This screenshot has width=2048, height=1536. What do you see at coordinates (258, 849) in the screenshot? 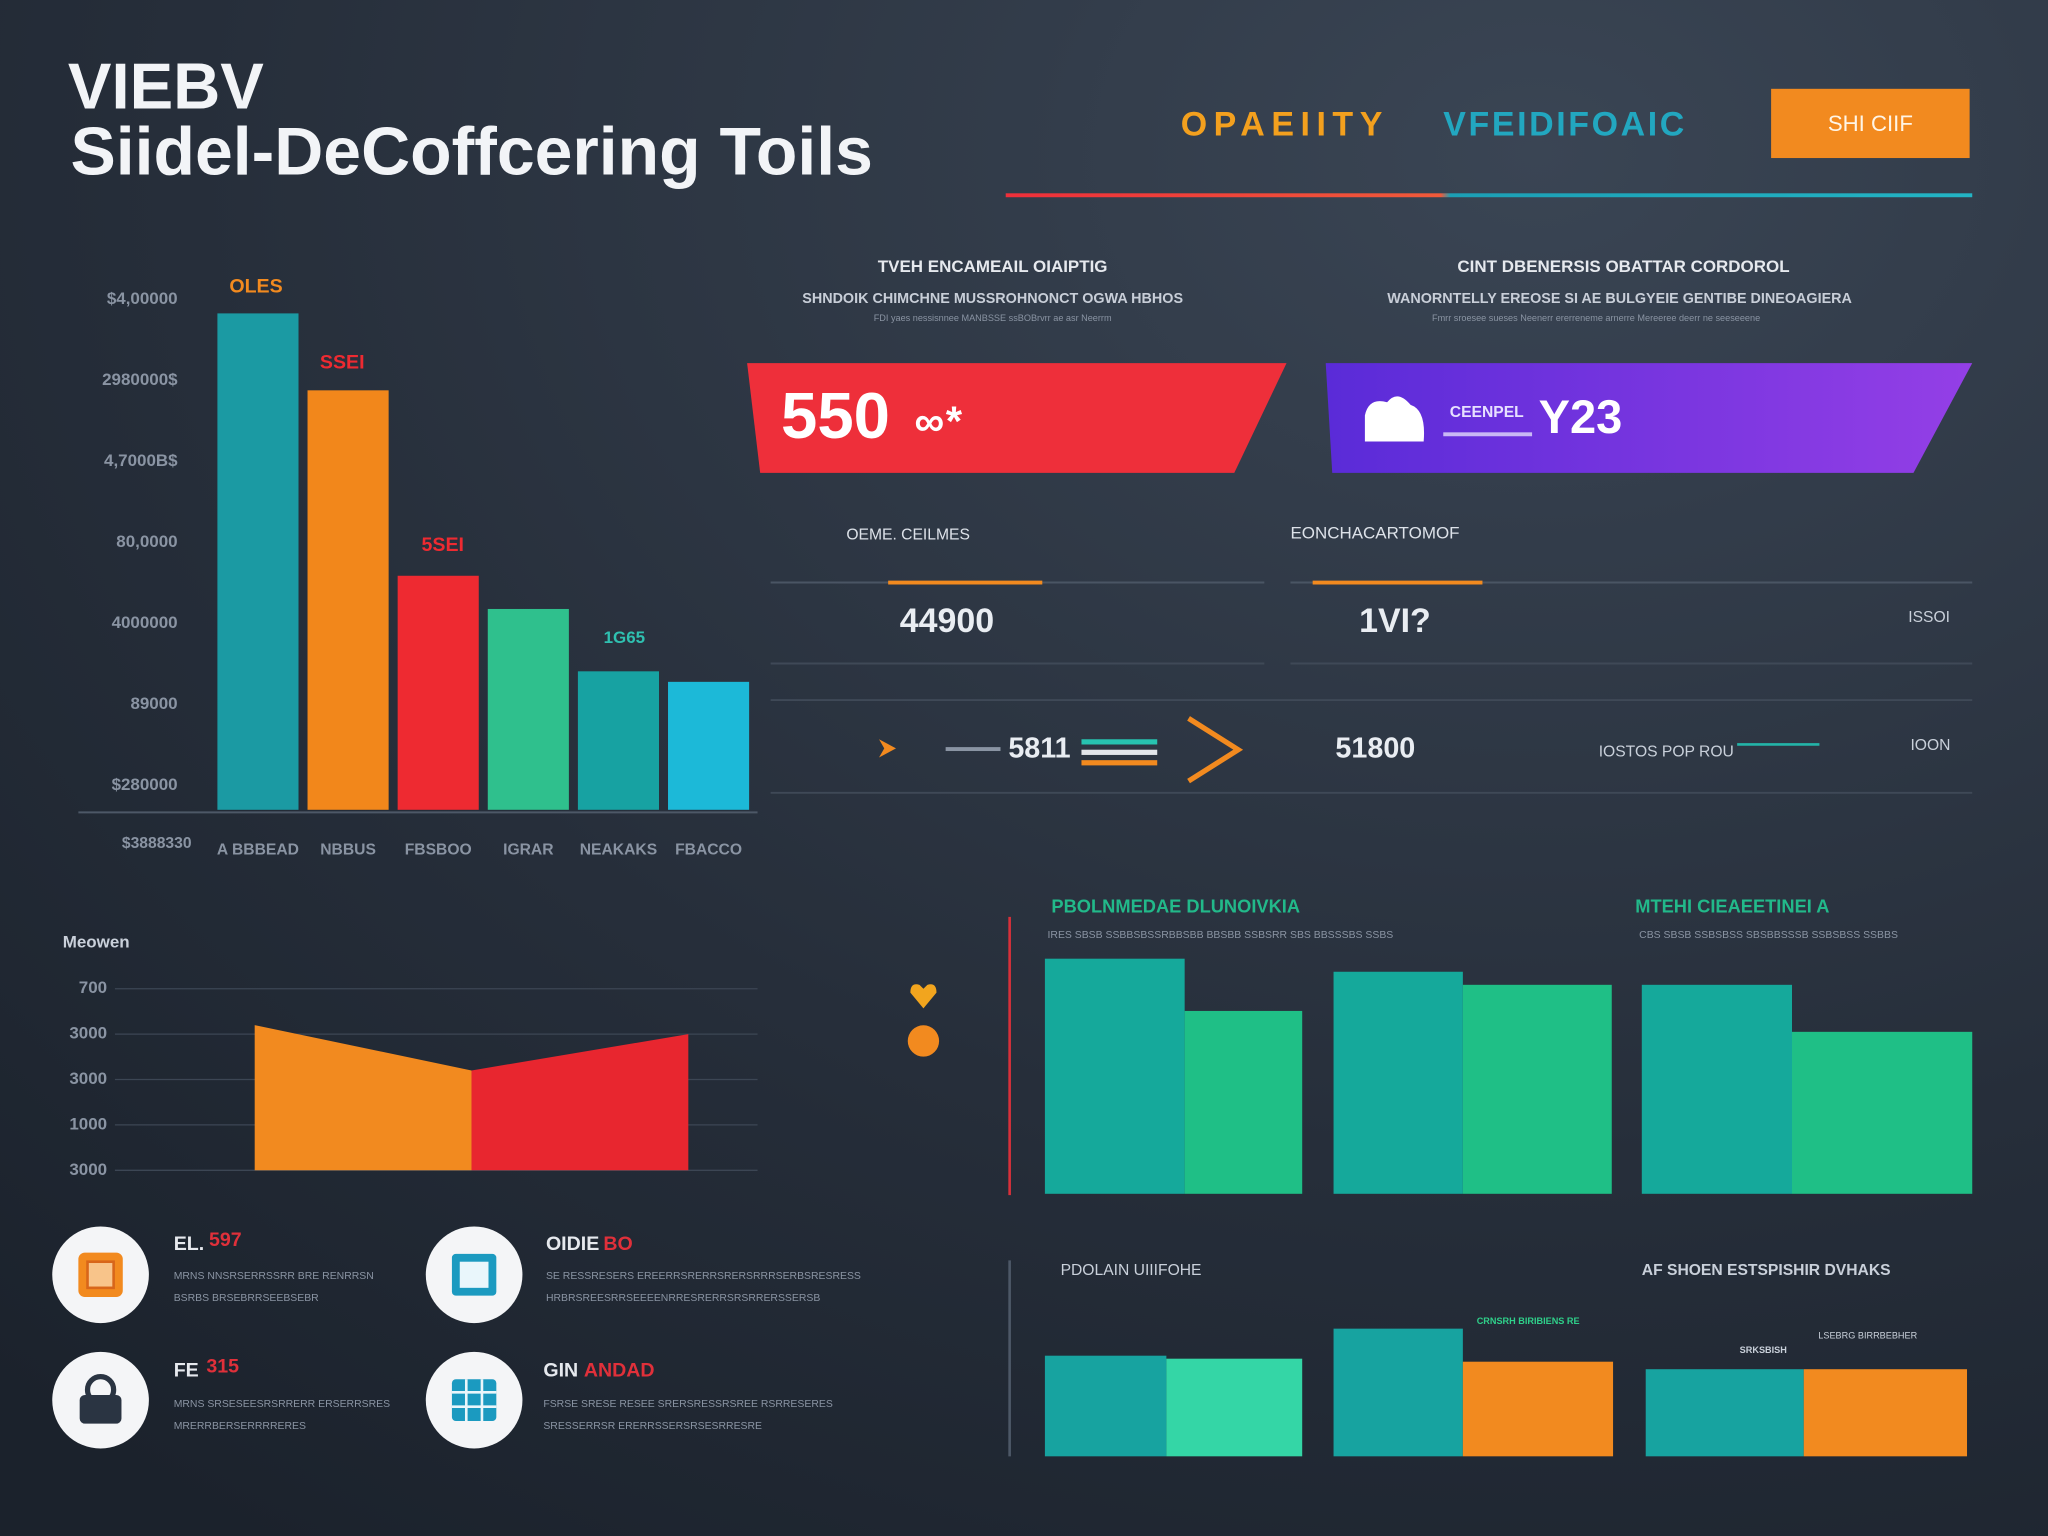
I see `x-tick-label: A BBBEAD` at bounding box center [258, 849].